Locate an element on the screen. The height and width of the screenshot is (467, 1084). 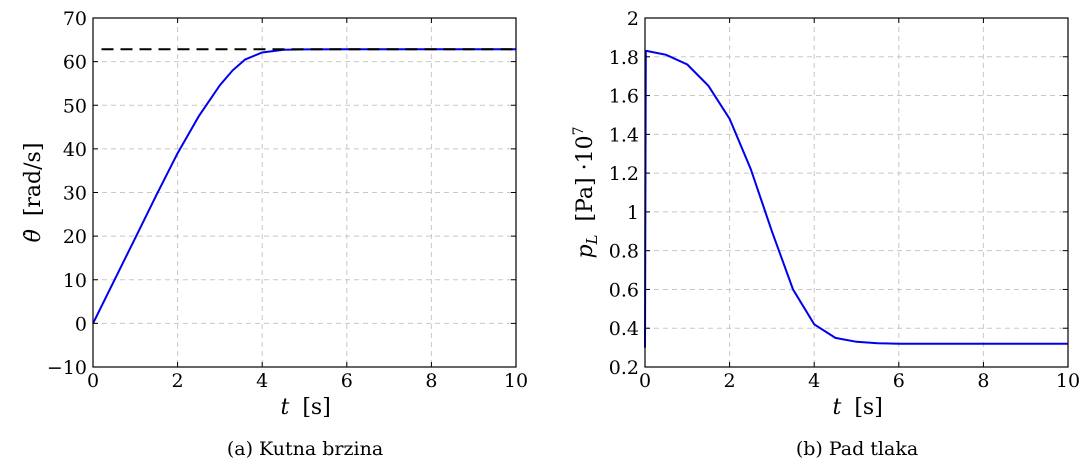
y-tick-label: 1 is located at coordinates (633, 213).